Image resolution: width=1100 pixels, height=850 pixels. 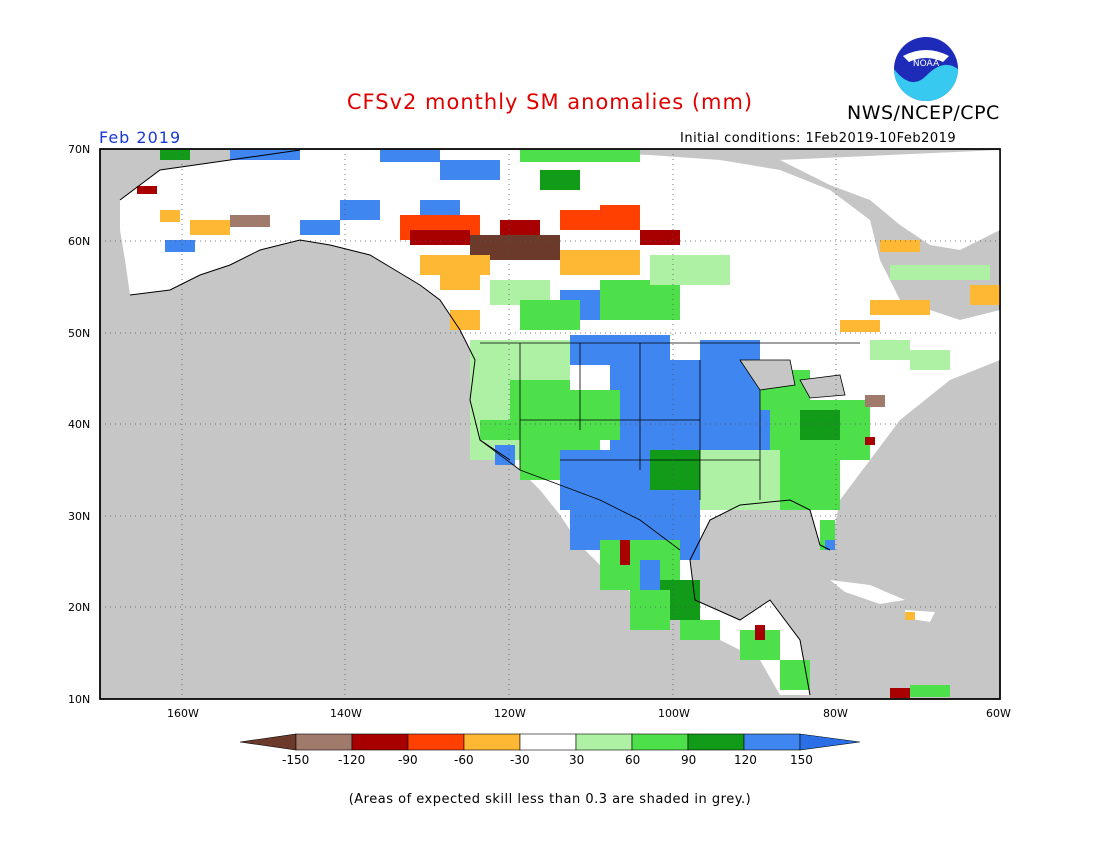 What do you see at coordinates (295, 760) in the screenshot?
I see `colorbar-label: -150` at bounding box center [295, 760].